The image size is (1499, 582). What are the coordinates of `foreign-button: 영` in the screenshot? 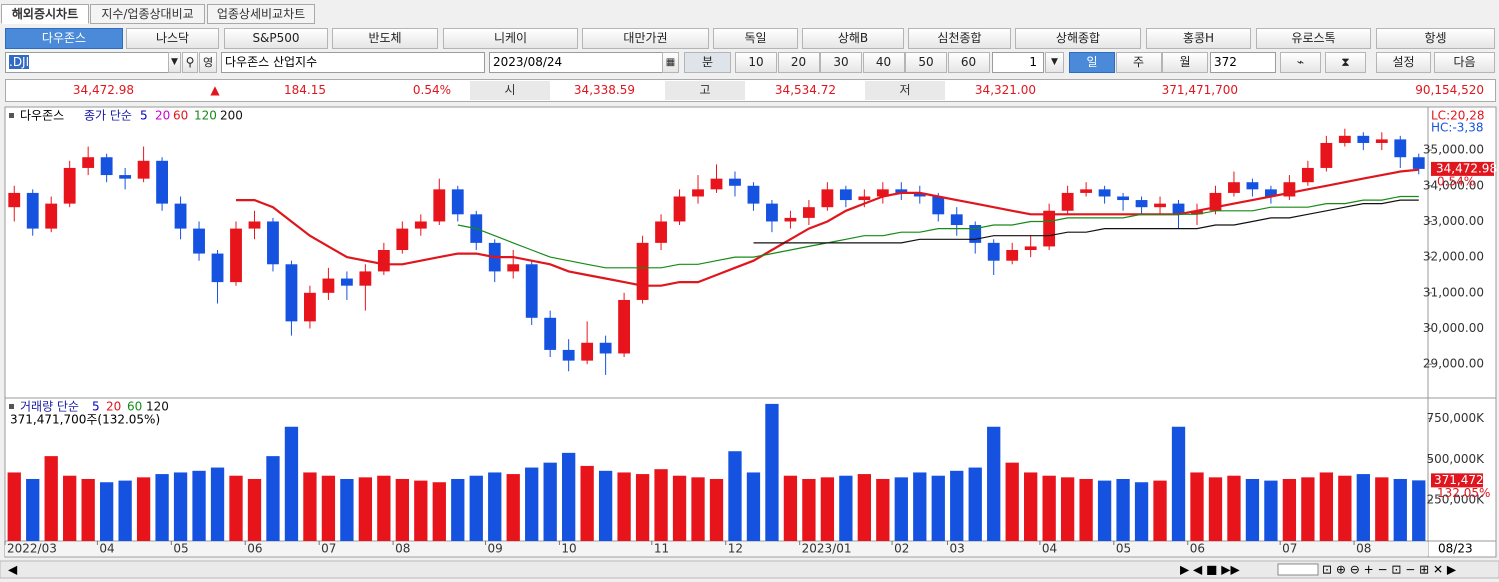 It's located at (208, 62).